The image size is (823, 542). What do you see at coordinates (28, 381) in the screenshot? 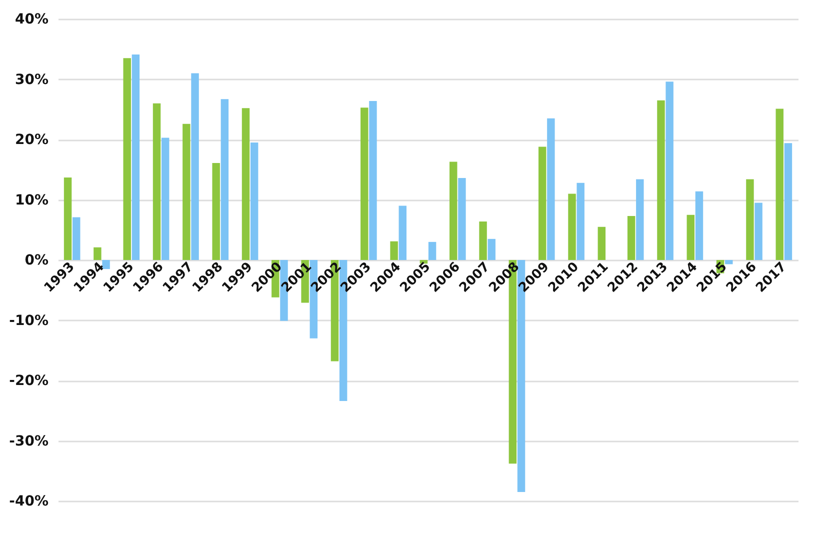
I see `y-tick-label: -20%` at bounding box center [28, 381].